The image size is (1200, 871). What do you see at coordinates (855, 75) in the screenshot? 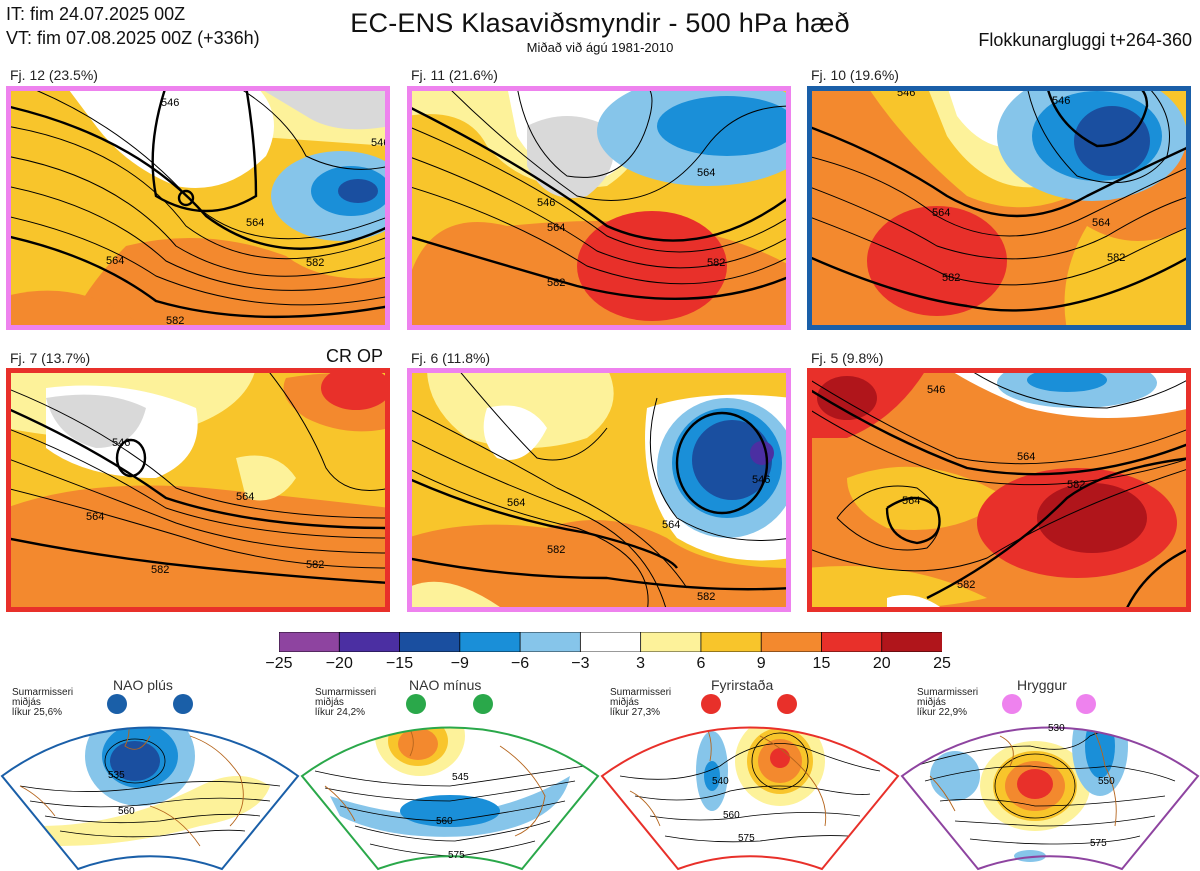
I see `cluster-label-10: Fj. 10 (19.6%)` at bounding box center [855, 75].